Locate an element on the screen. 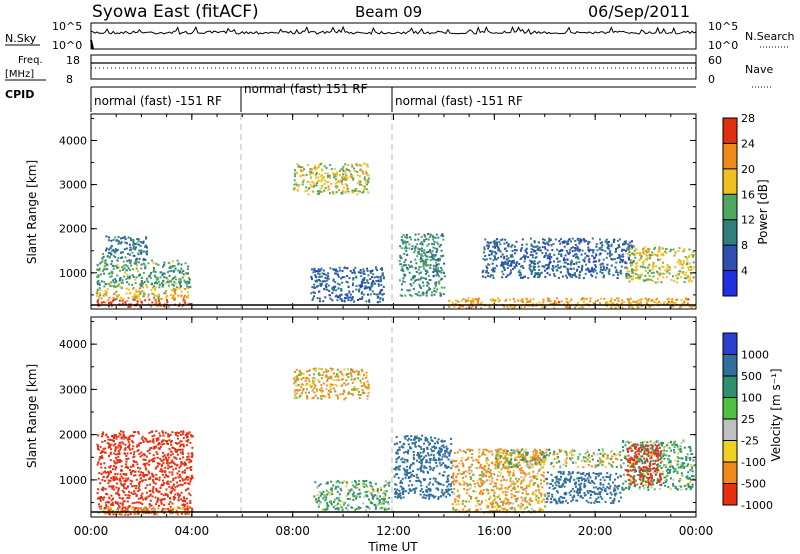 This screenshot has height=554, width=800. power-ylabel: Slant Range [km] is located at coordinates (32, 212).